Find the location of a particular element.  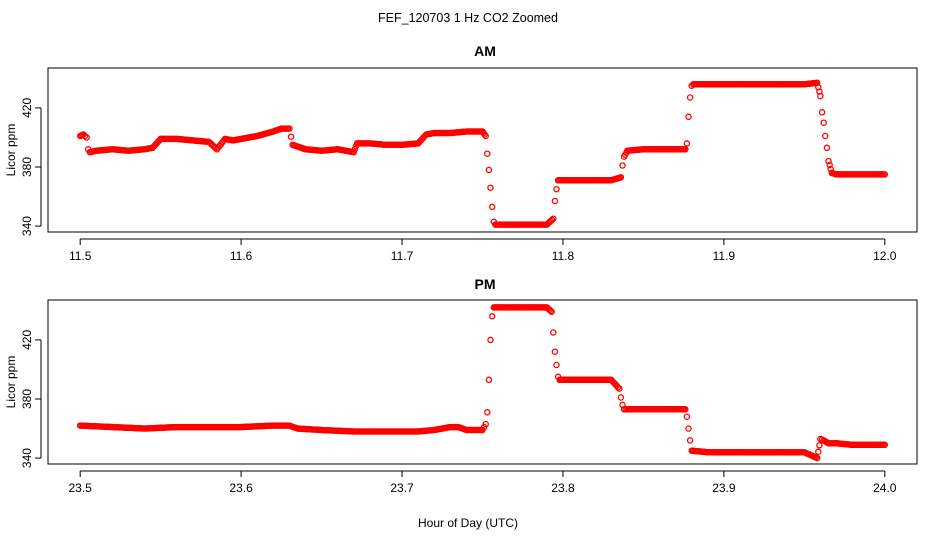

x-tick-label: 23.9 is located at coordinates (724, 488).